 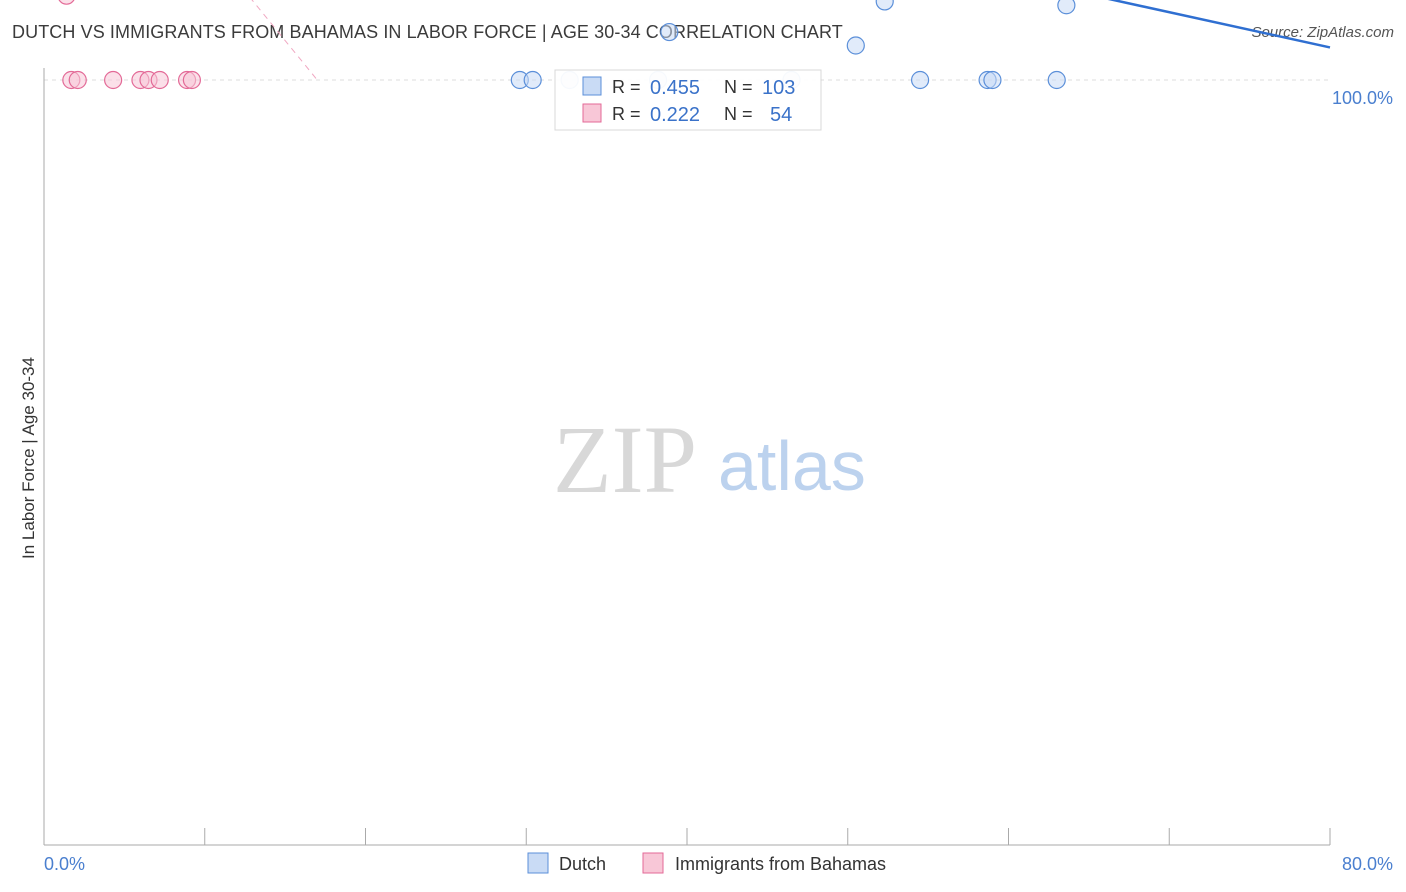 What do you see at coordinates (1219, 24) in the screenshot?
I see `dutch-trend-line` at bounding box center [1219, 24].